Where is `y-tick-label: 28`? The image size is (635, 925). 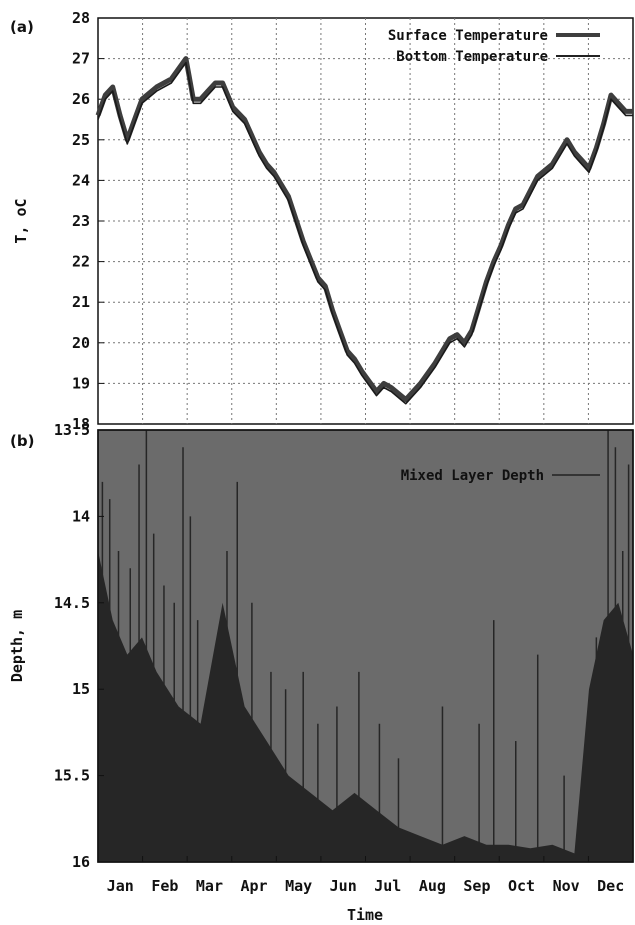 y-tick-label: 28 is located at coordinates (81, 18).